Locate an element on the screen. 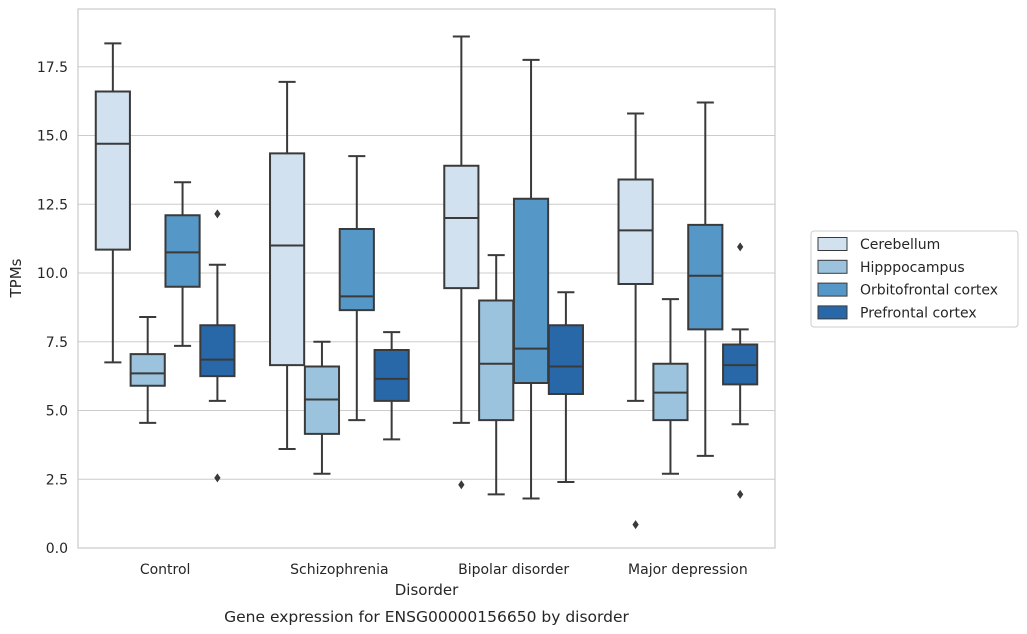  legend-label: Orbitofrontal cortex is located at coordinates (929, 291).